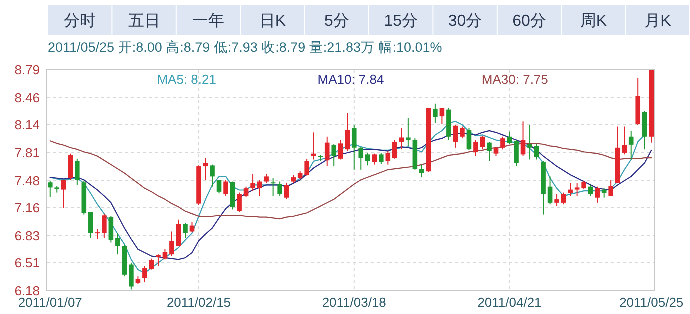  I want to click on text: 周K, so click(594, 21).